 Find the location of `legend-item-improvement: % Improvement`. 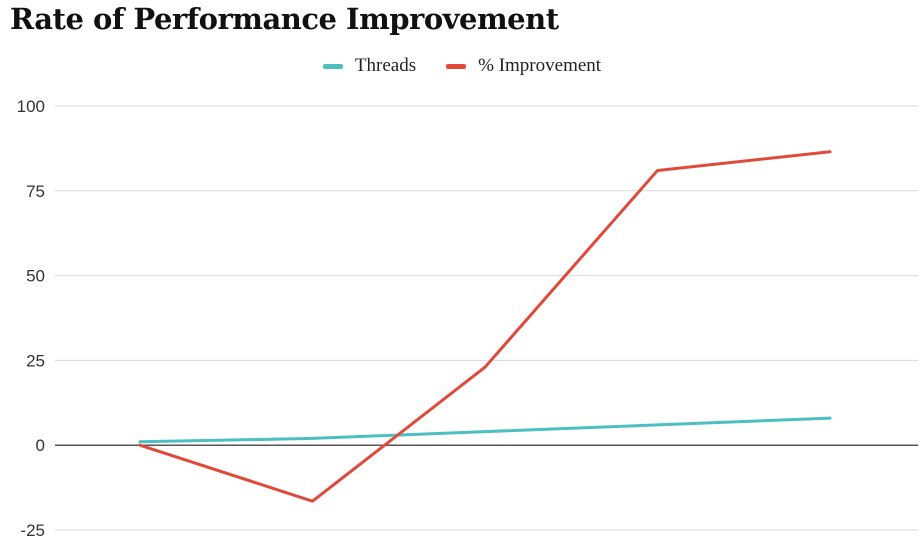

legend-item-improvement: % Improvement is located at coordinates (523, 66).